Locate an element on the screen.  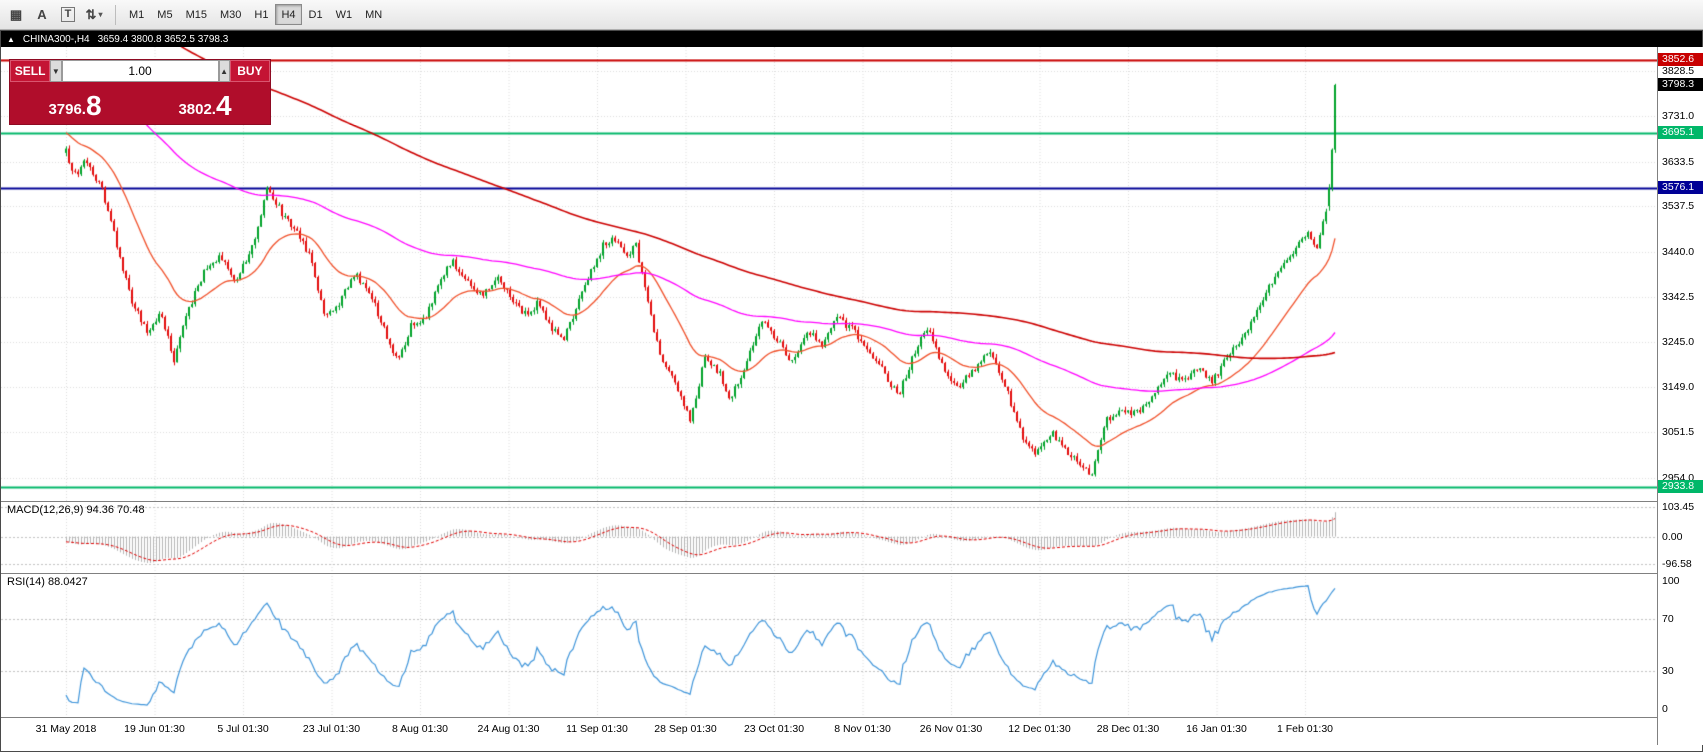
timeframe-m5: M5 is located at coordinates (165, 14).